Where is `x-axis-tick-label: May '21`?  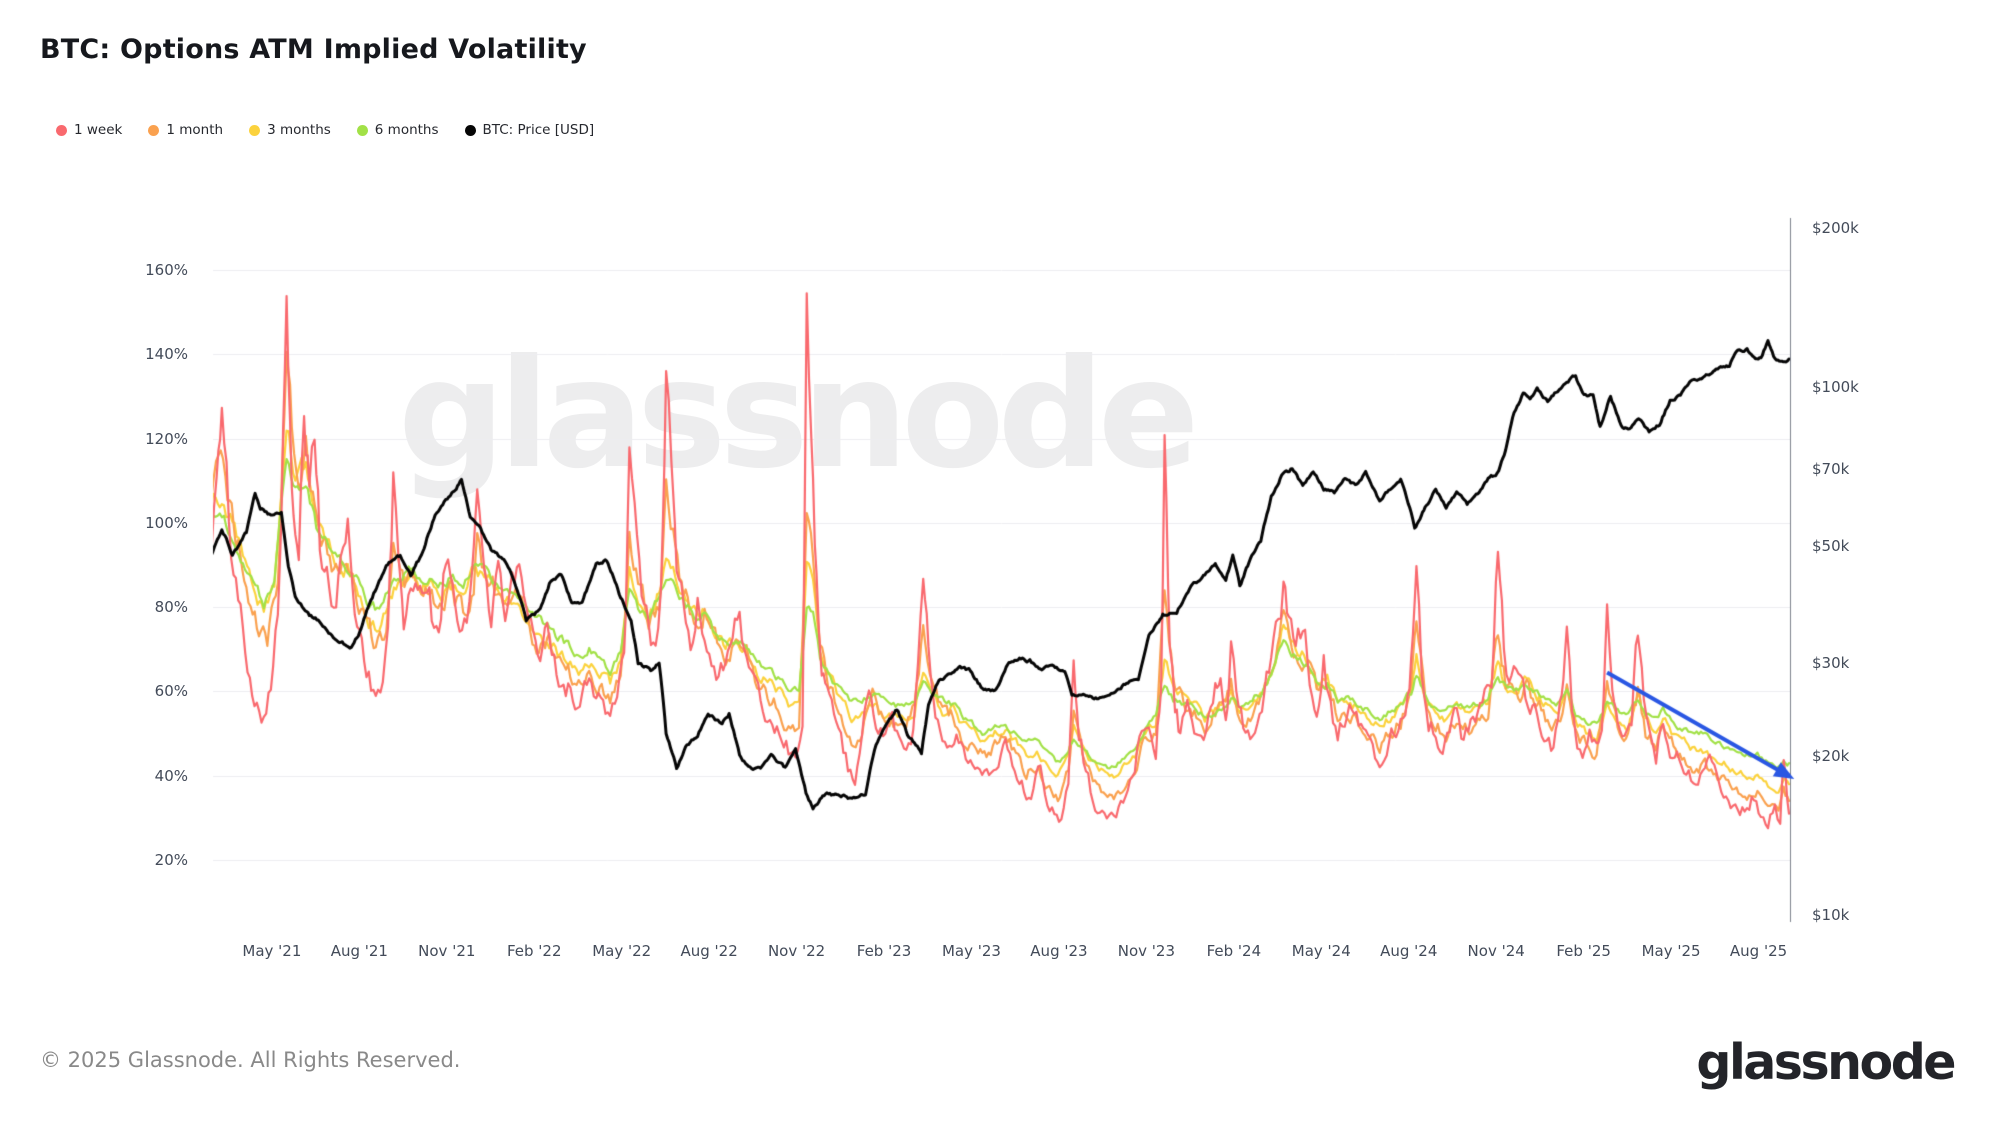
x-axis-tick-label: May '21 is located at coordinates (272, 951).